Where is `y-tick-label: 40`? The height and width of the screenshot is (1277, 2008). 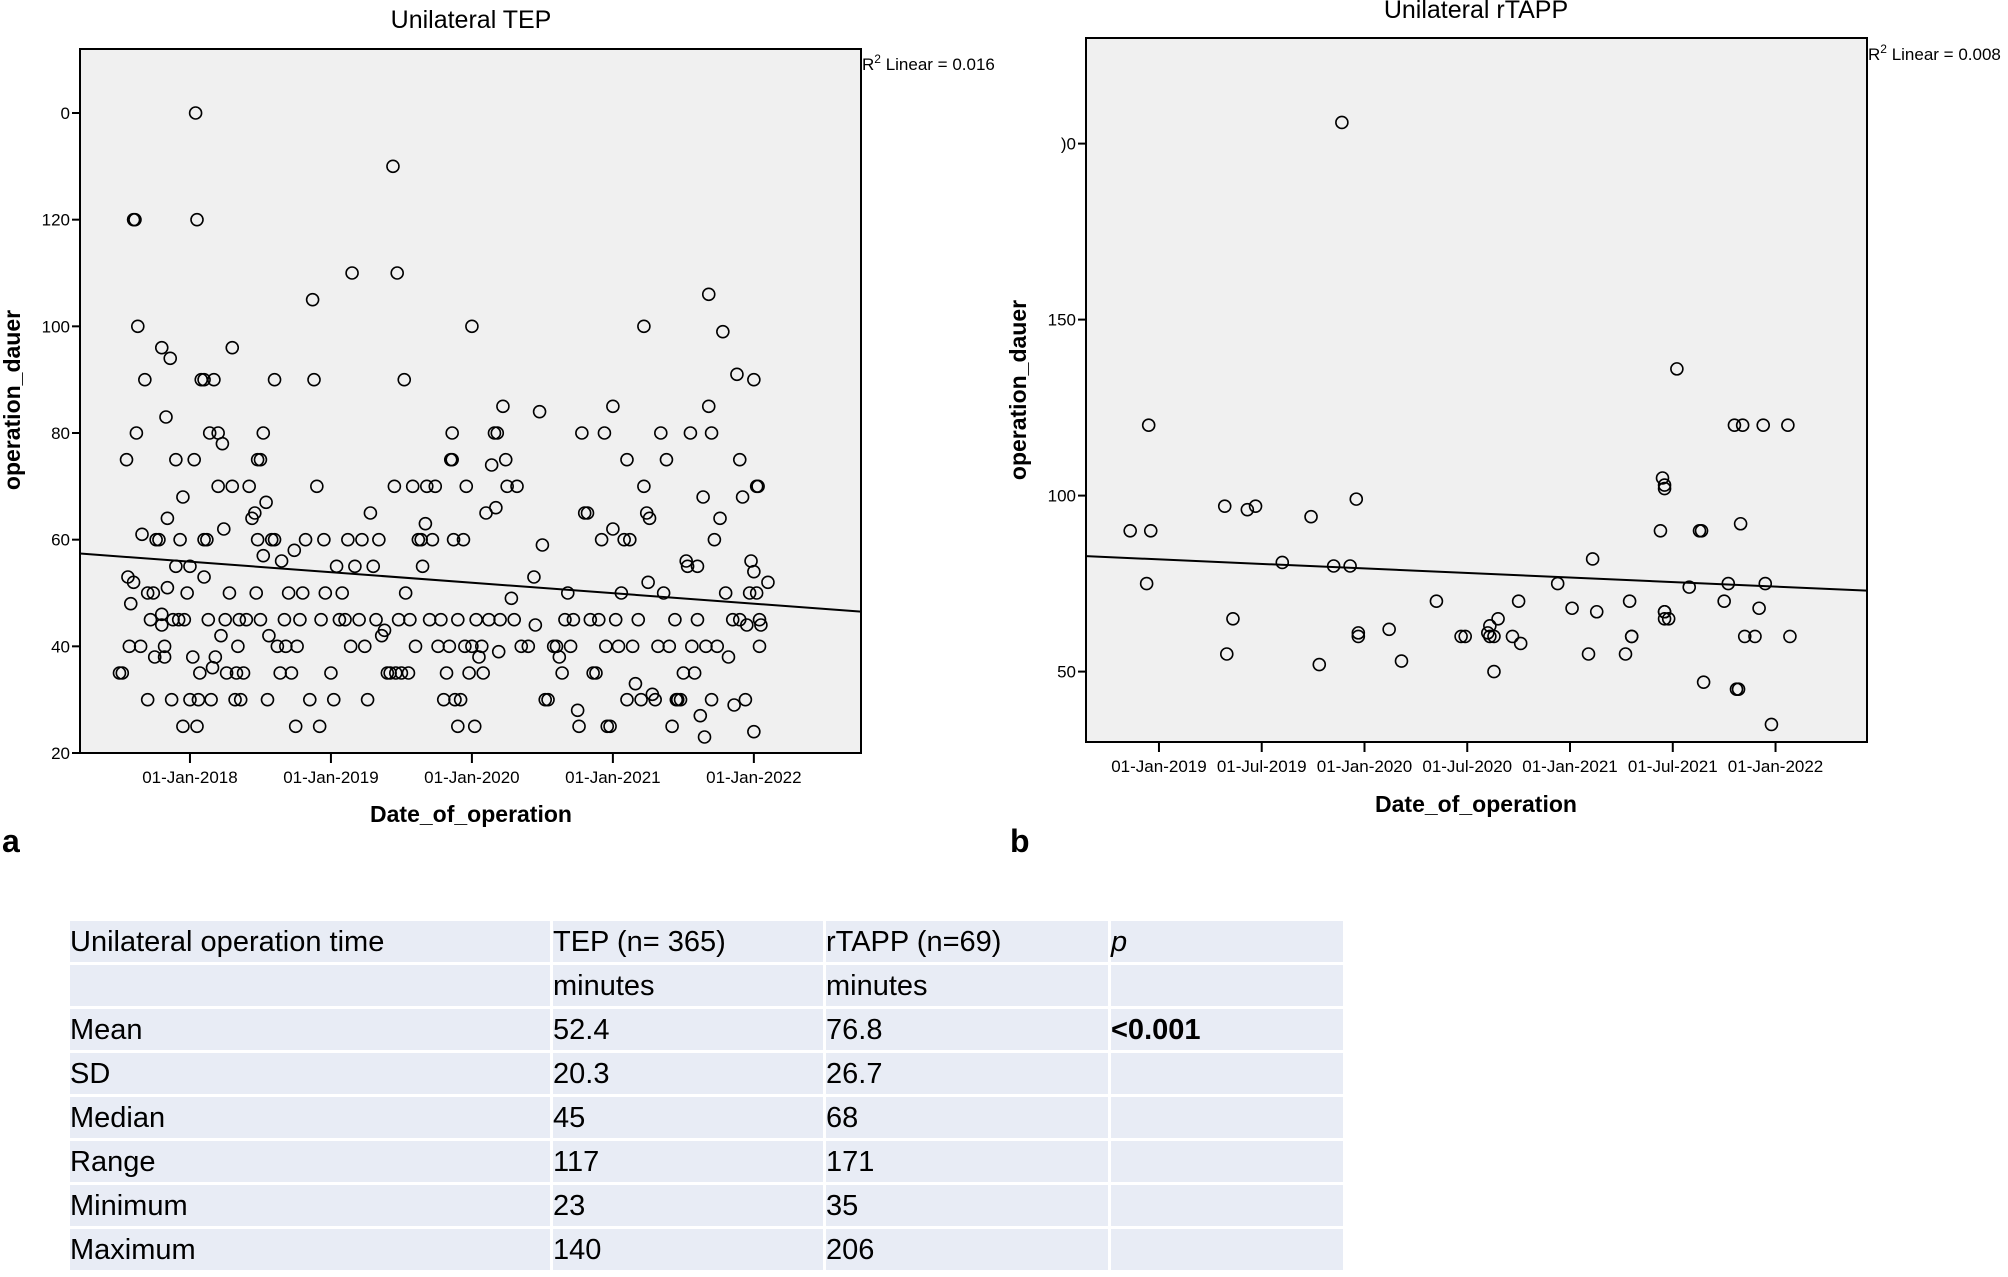
y-tick-label: 40 is located at coordinates (60, 646).